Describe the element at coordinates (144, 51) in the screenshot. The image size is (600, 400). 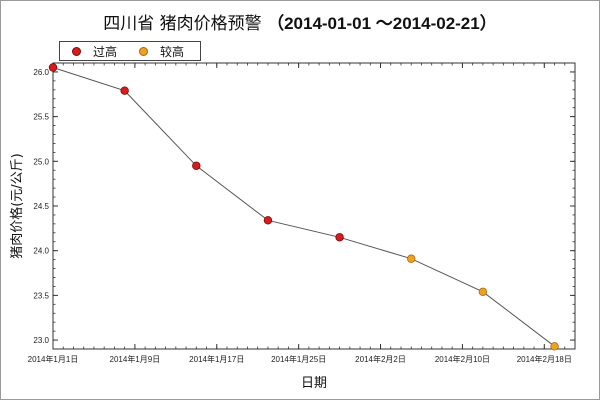
I see `legend-marker-elevated` at that location.